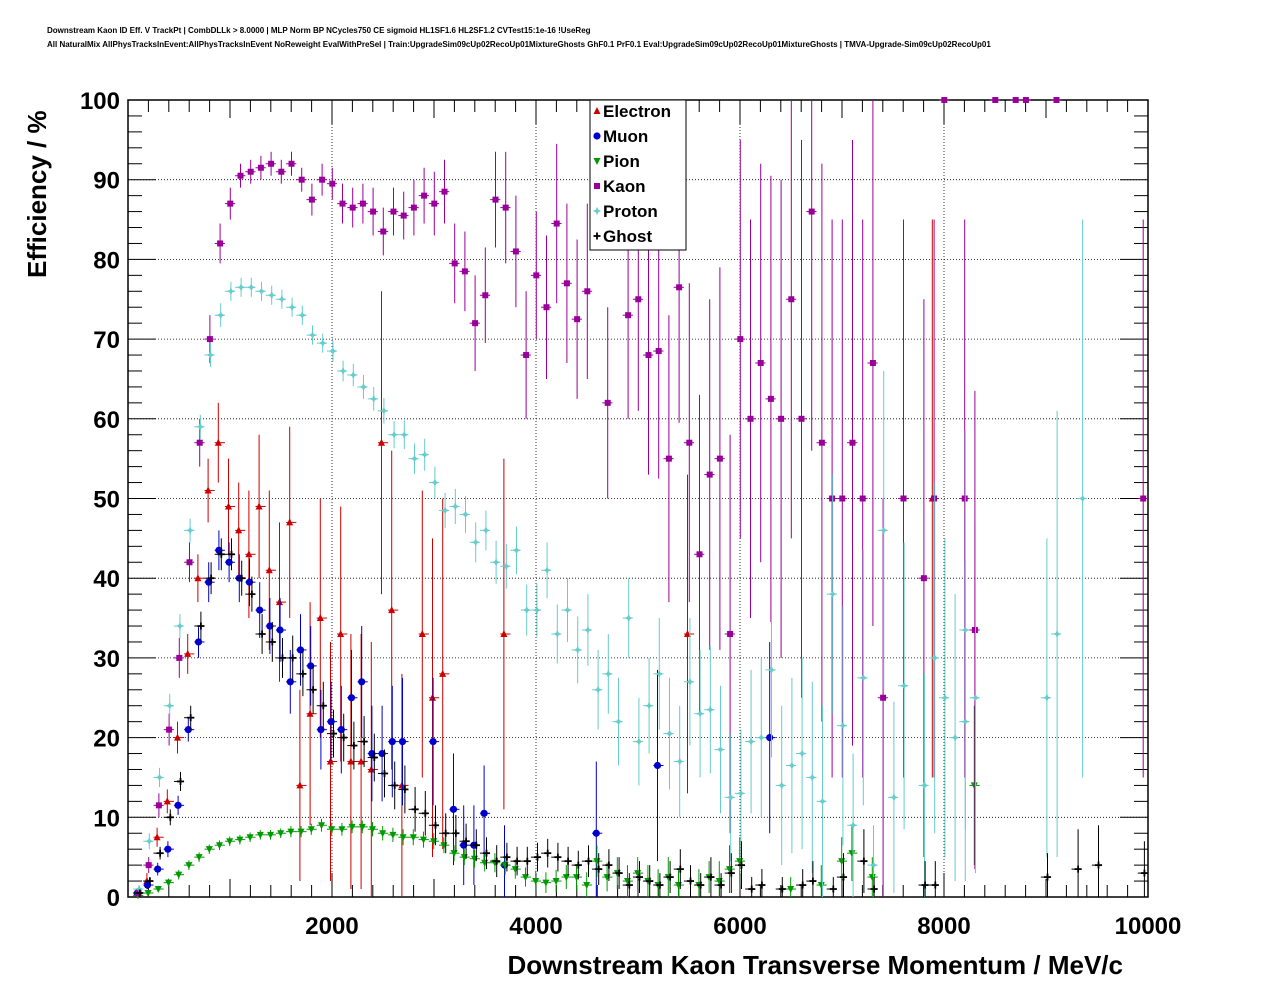  Describe the element at coordinates (106, 420) in the screenshot. I see `y-tick-label: 60` at that location.